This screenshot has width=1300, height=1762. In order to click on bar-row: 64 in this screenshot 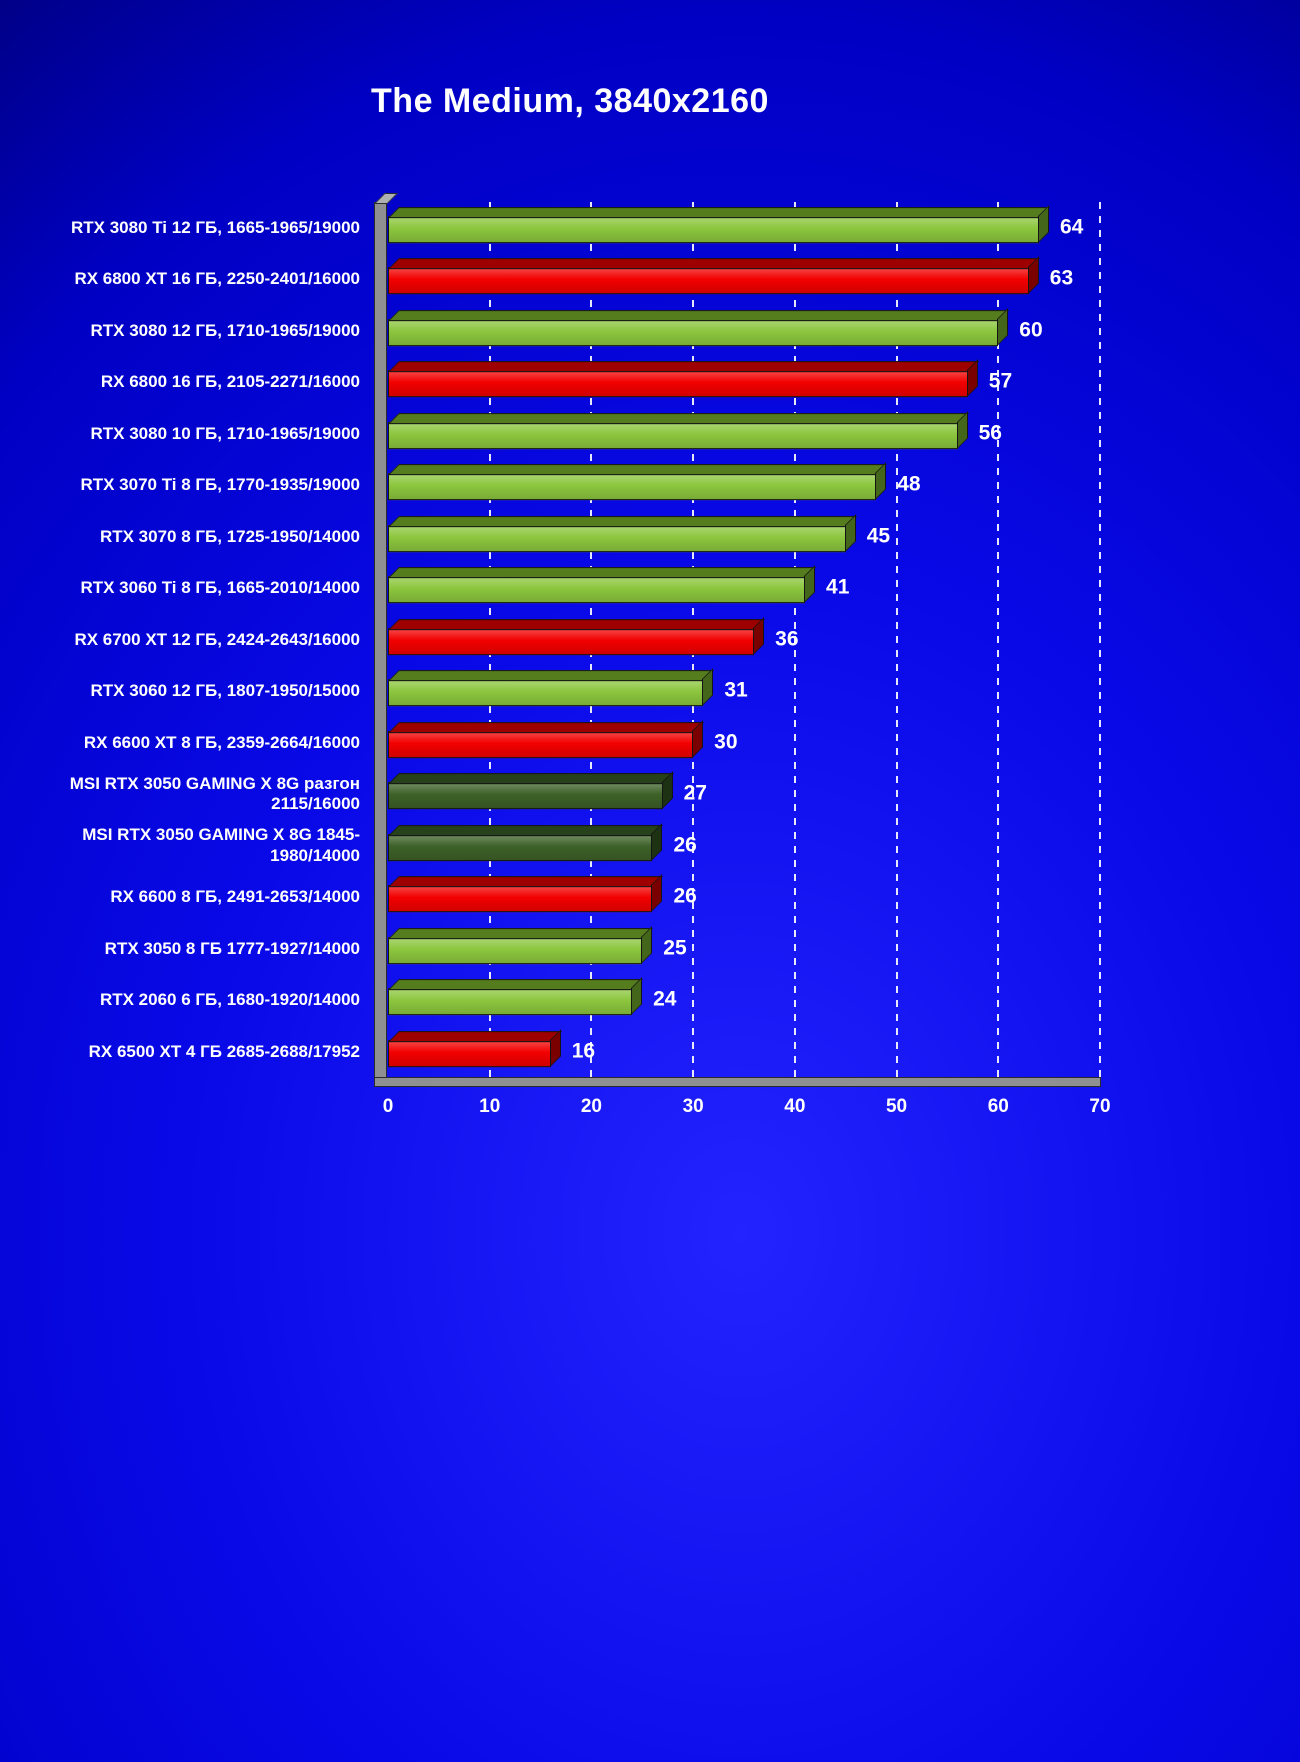, I will do `click(744, 228)`.